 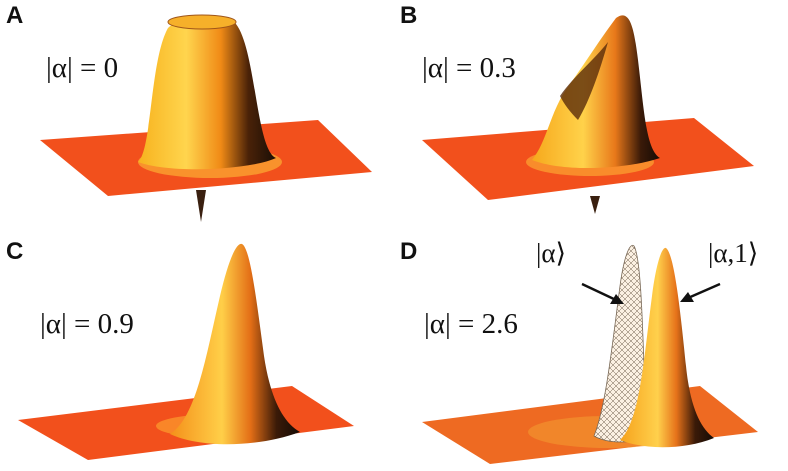 I want to click on plateau-top, so click(x=202, y=22).